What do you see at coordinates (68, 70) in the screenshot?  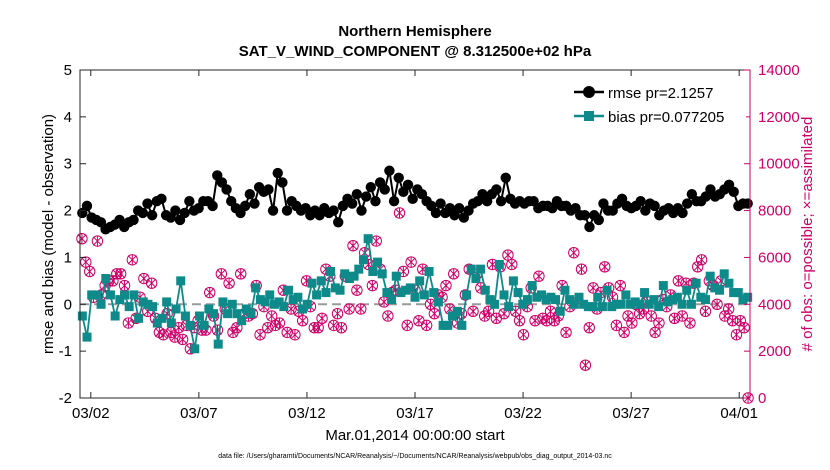 I see `y-tick-label-left: 5` at bounding box center [68, 70].